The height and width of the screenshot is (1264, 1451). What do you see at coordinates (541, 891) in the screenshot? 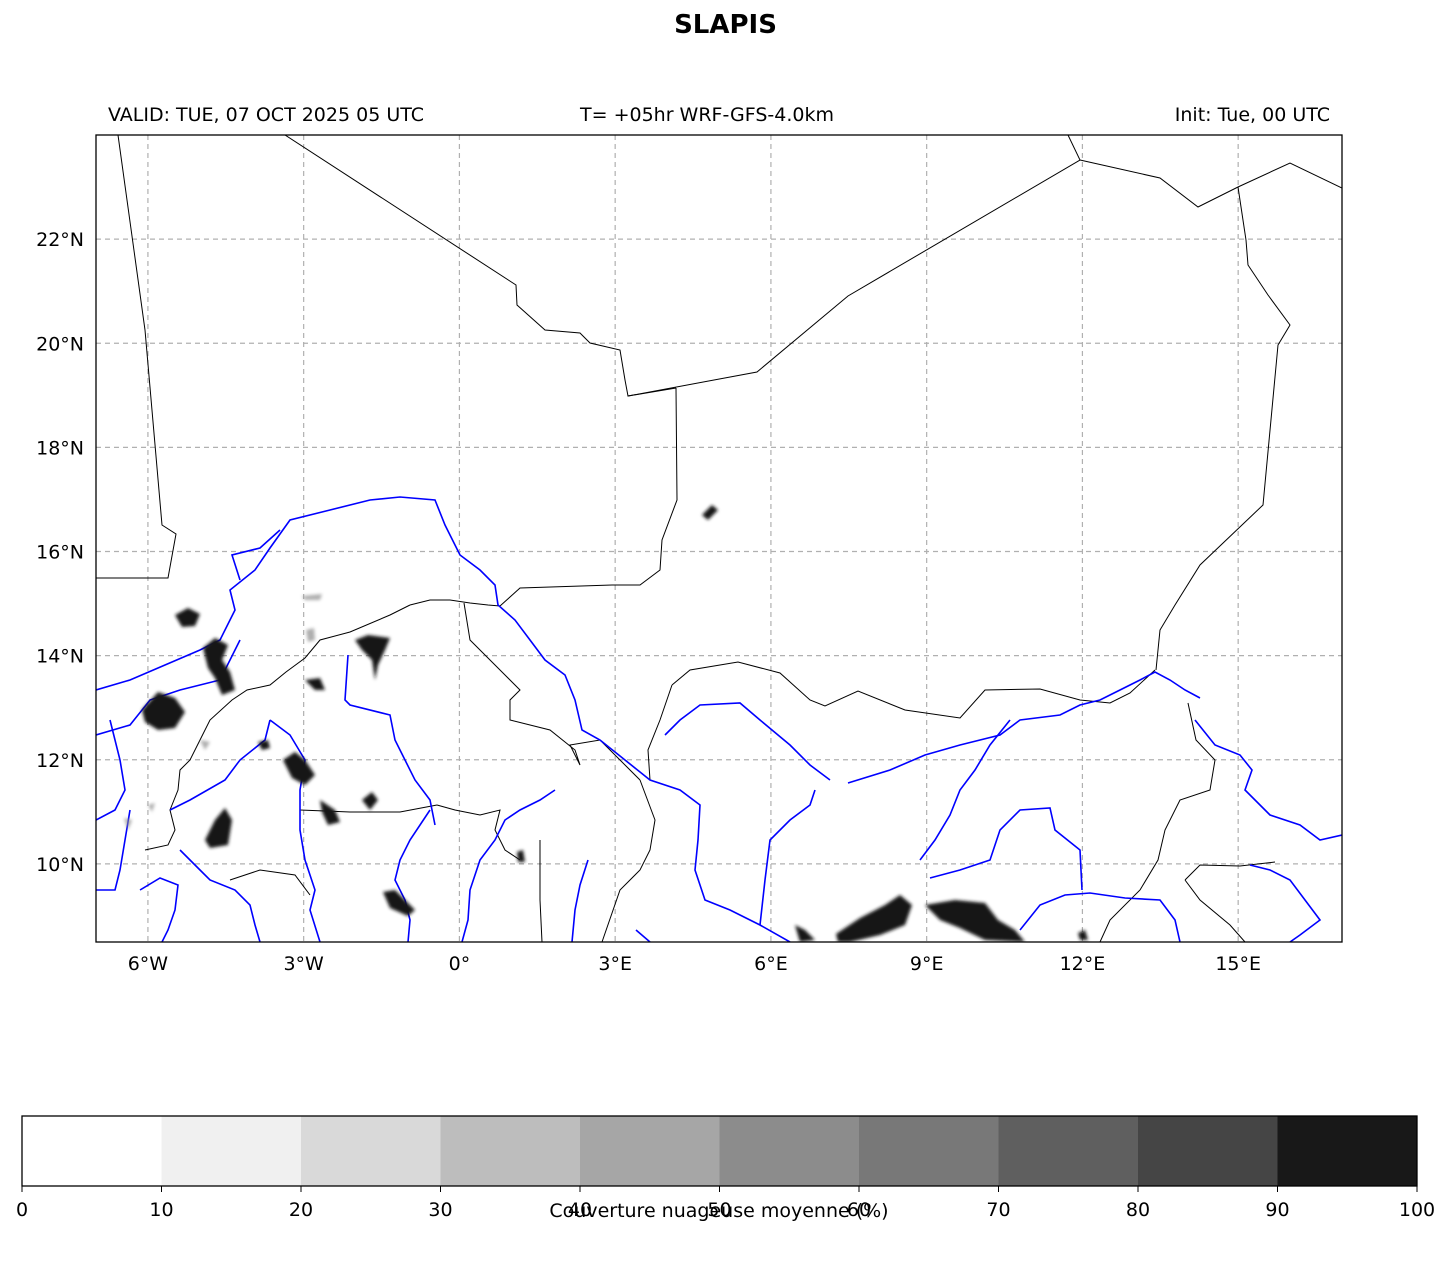
I see `togo-benin-border` at bounding box center [541, 891].